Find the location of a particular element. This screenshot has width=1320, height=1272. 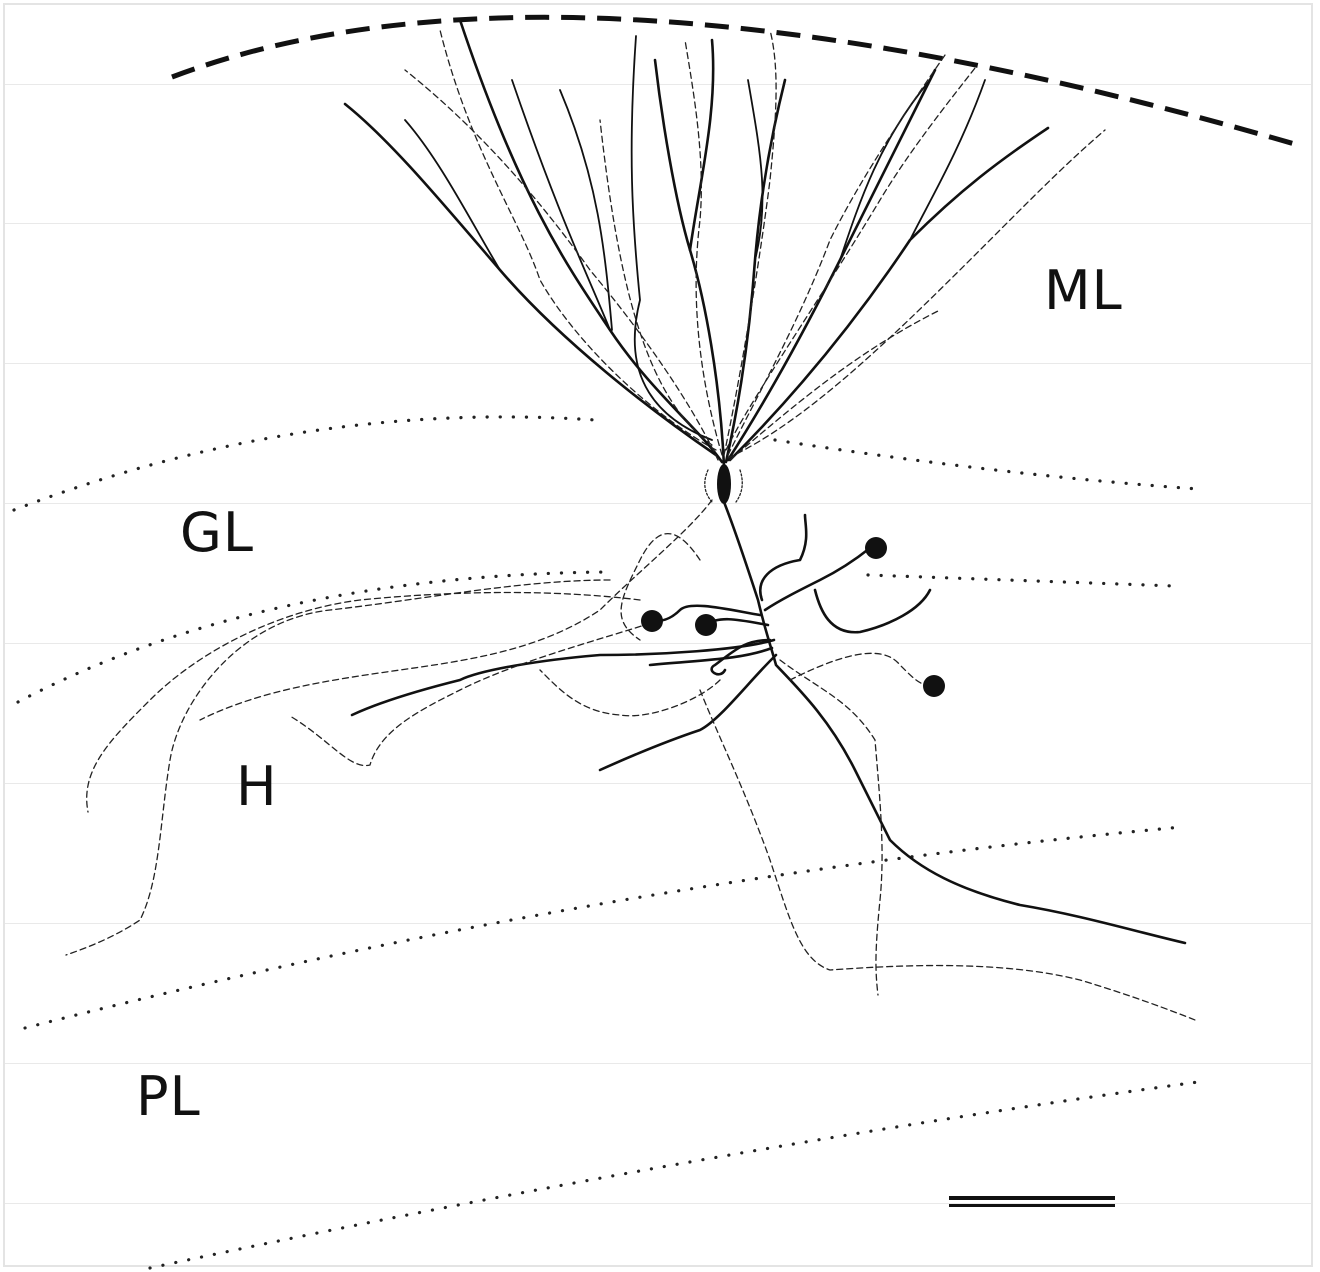

cell-body is located at coordinates (724, 484).